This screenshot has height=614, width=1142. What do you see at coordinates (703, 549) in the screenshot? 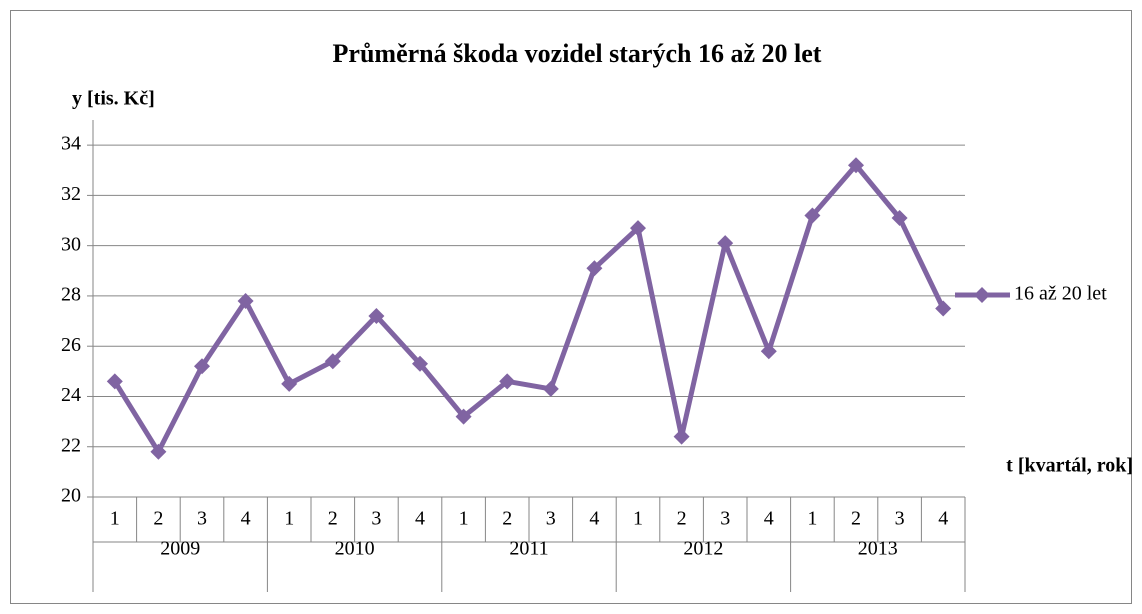
I see `x-group-label: 2012` at bounding box center [703, 549].